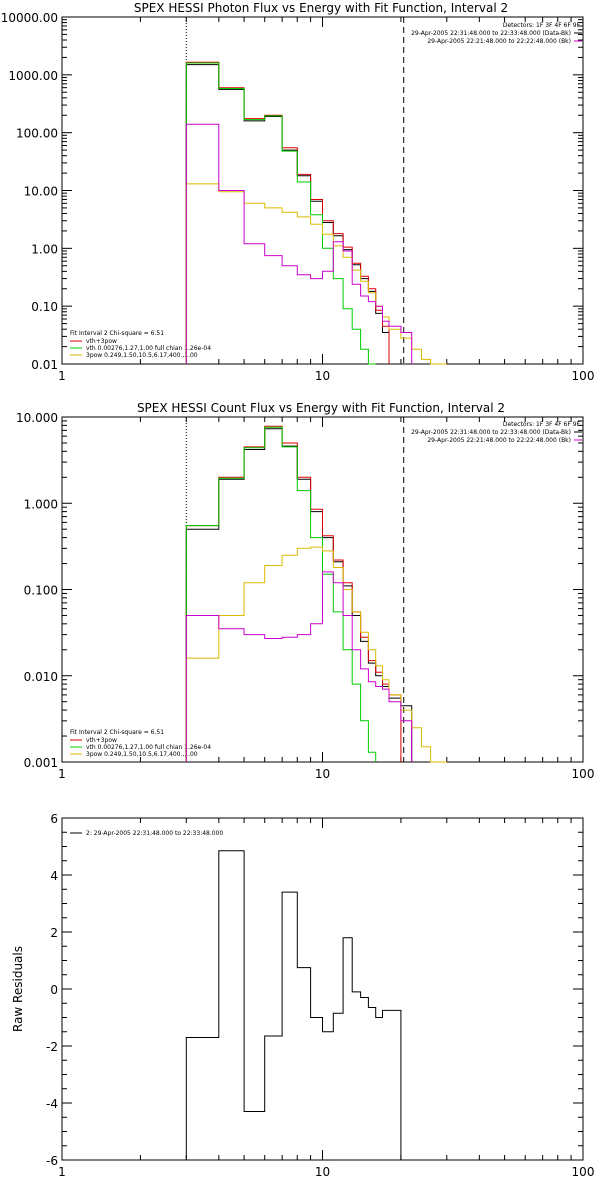 The height and width of the screenshot is (1204, 600). What do you see at coordinates (142, 355) in the screenshot?
I see `photon-flux-fit-3pow: 3pow 0.249,1.50,10.5,6.17,400.,1.00` at bounding box center [142, 355].